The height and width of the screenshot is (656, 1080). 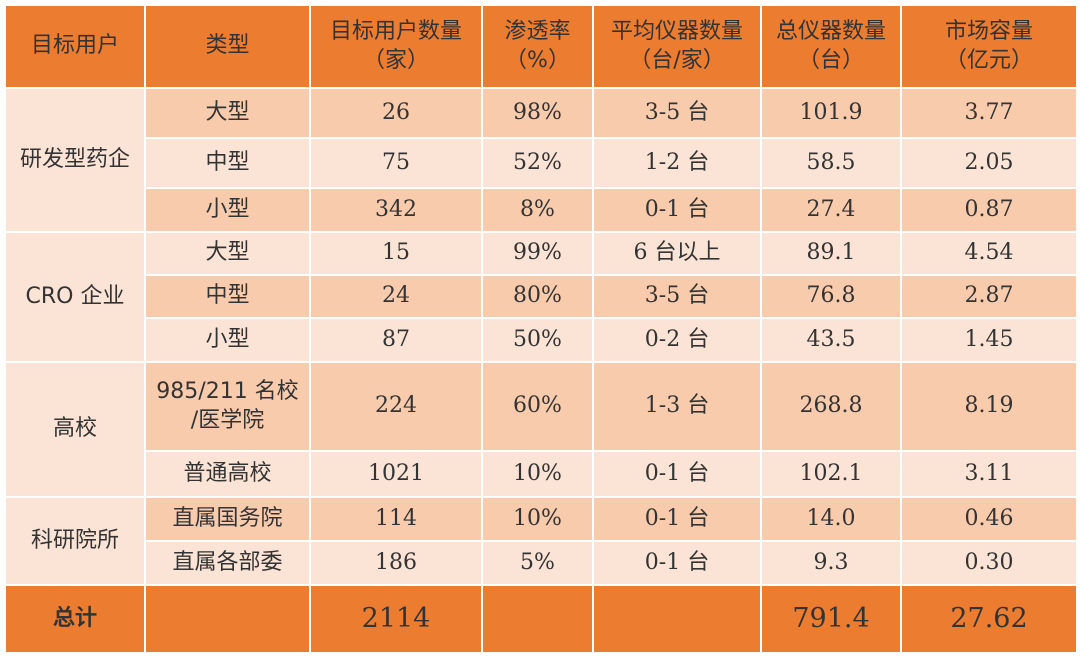 I want to click on table-row: 直属各部委 186 5% 0-1 台 9.3 0.30, so click(x=541, y=563).